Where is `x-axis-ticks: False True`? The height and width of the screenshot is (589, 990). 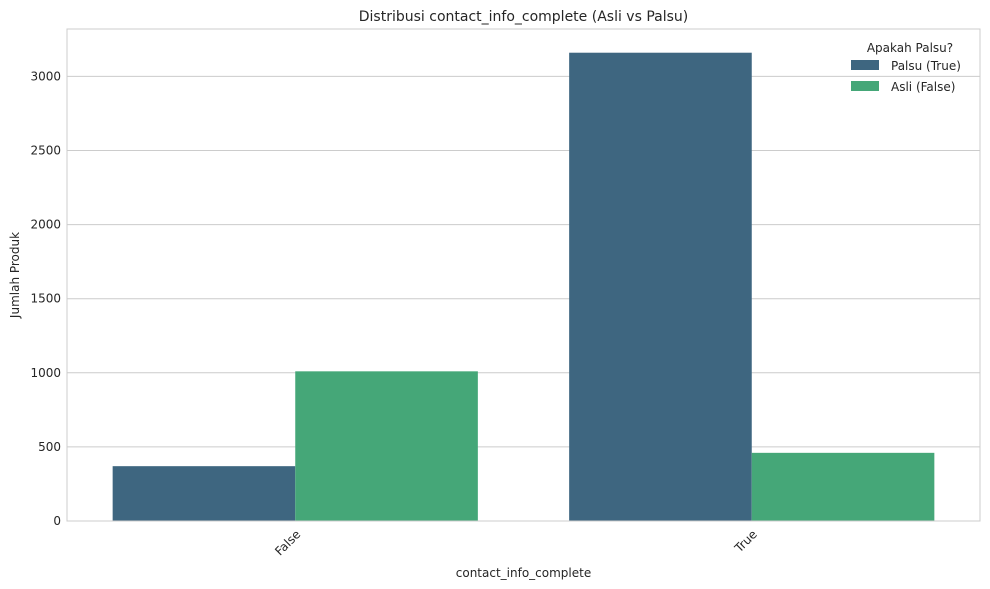 x-axis-ticks: False True is located at coordinates (516, 542).